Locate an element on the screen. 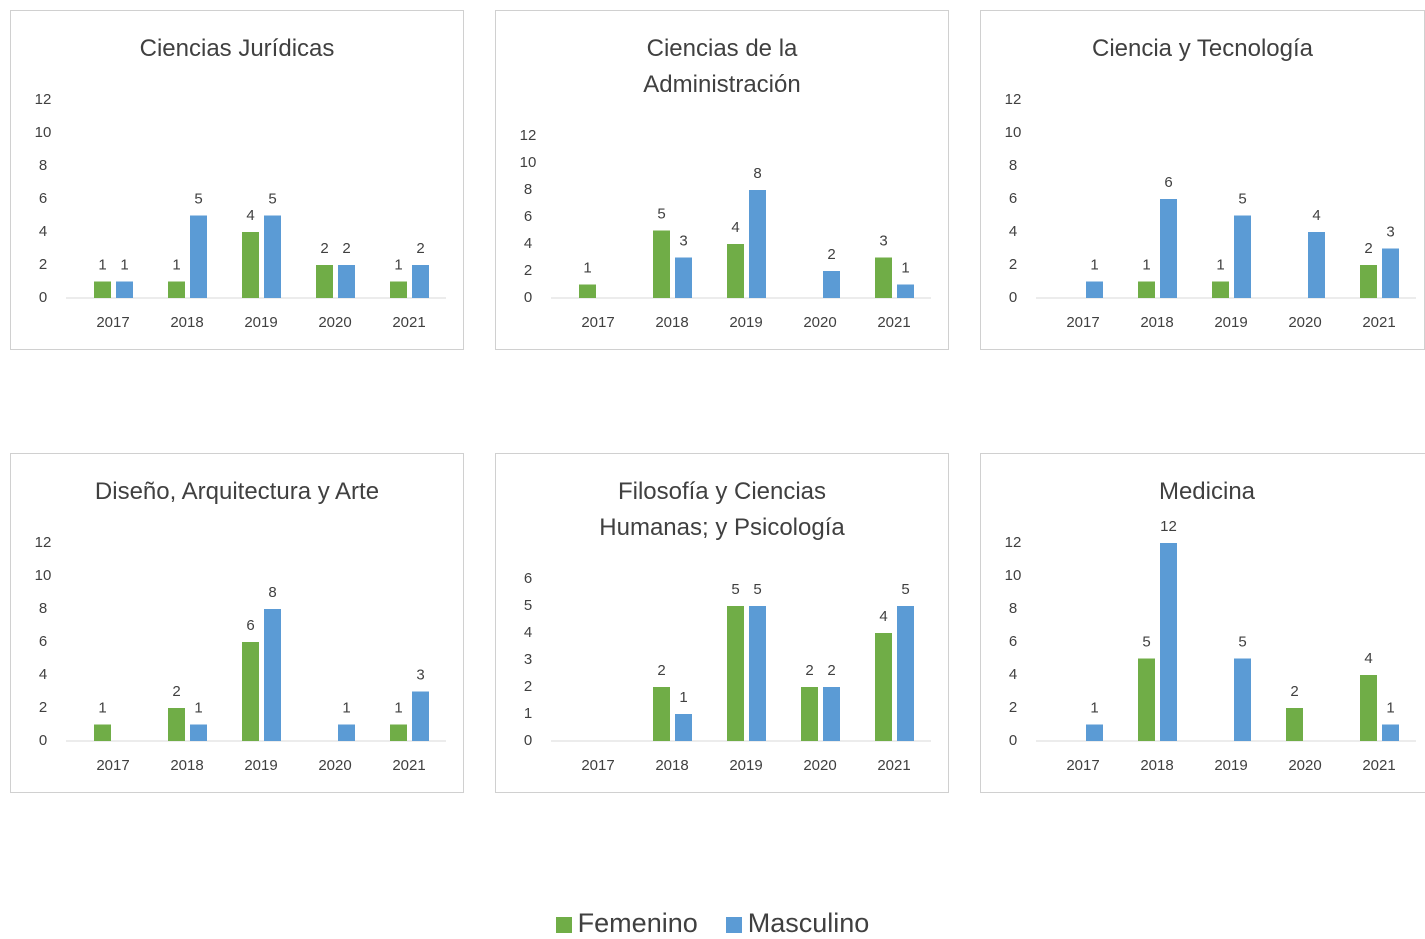 The image size is (1425, 939). legend-item: Femenino is located at coordinates (626, 923).